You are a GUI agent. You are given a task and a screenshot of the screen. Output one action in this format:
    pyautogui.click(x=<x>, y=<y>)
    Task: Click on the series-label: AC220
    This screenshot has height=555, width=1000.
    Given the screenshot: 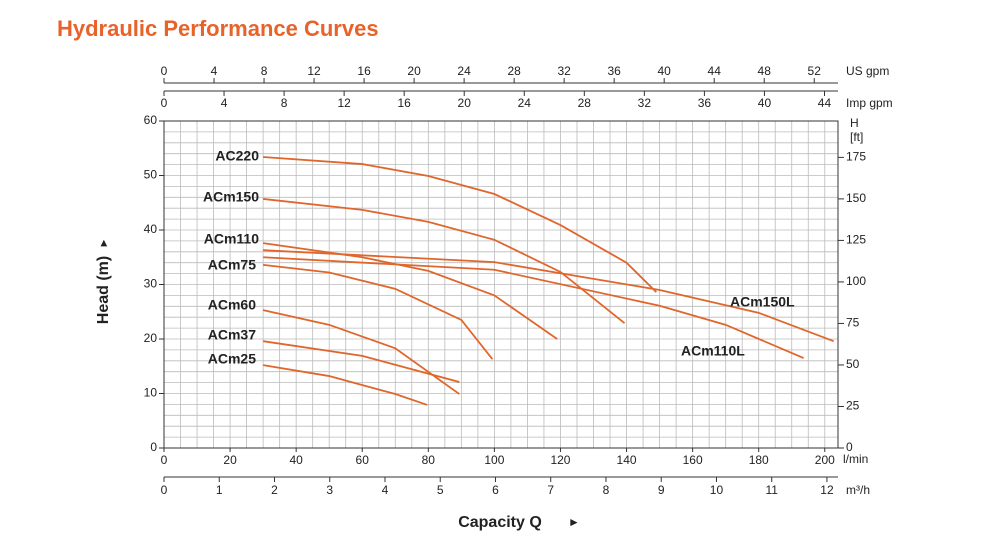 What is the action you would take?
    pyautogui.click(x=237, y=156)
    